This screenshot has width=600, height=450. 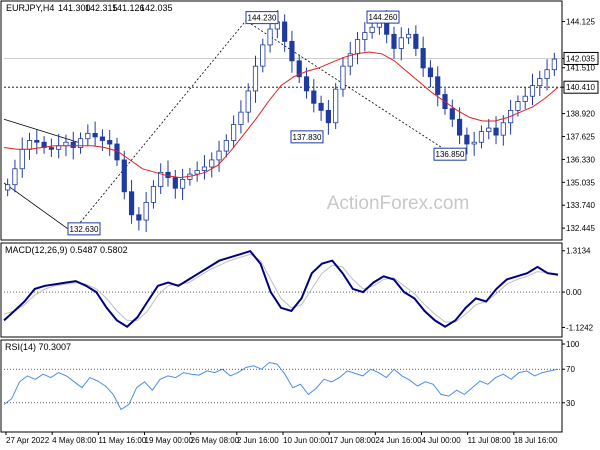 What do you see at coordinates (490, 440) in the screenshot?
I see `x-tick-label: 11 Jul 08:00` at bounding box center [490, 440].